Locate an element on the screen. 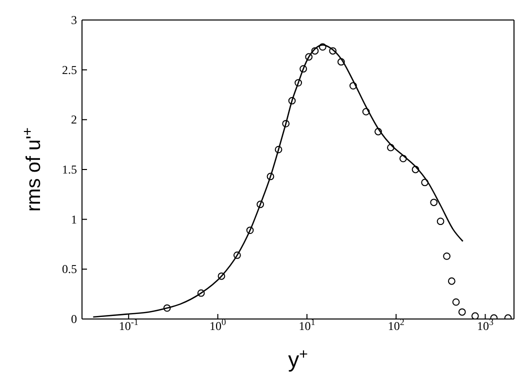 The image size is (532, 383). y-tick-label: 1 is located at coordinates (74, 219).